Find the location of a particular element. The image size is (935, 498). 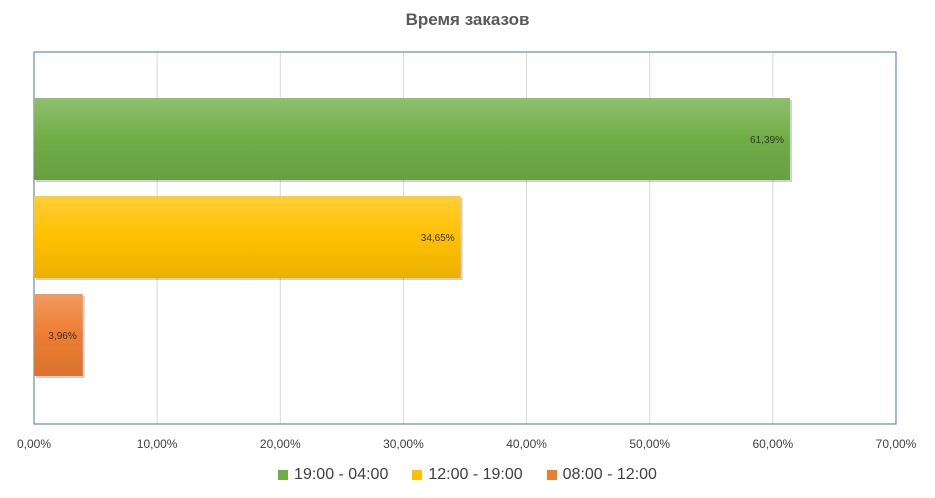

legend-label: 12:00 - 19:00 is located at coordinates (475, 474).